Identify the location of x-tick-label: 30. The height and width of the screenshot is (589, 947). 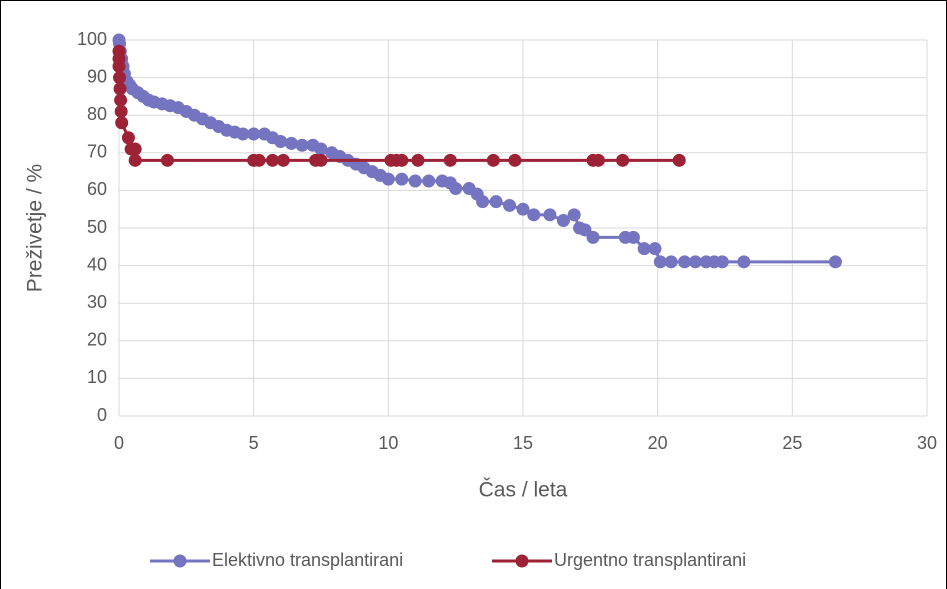
(927, 443).